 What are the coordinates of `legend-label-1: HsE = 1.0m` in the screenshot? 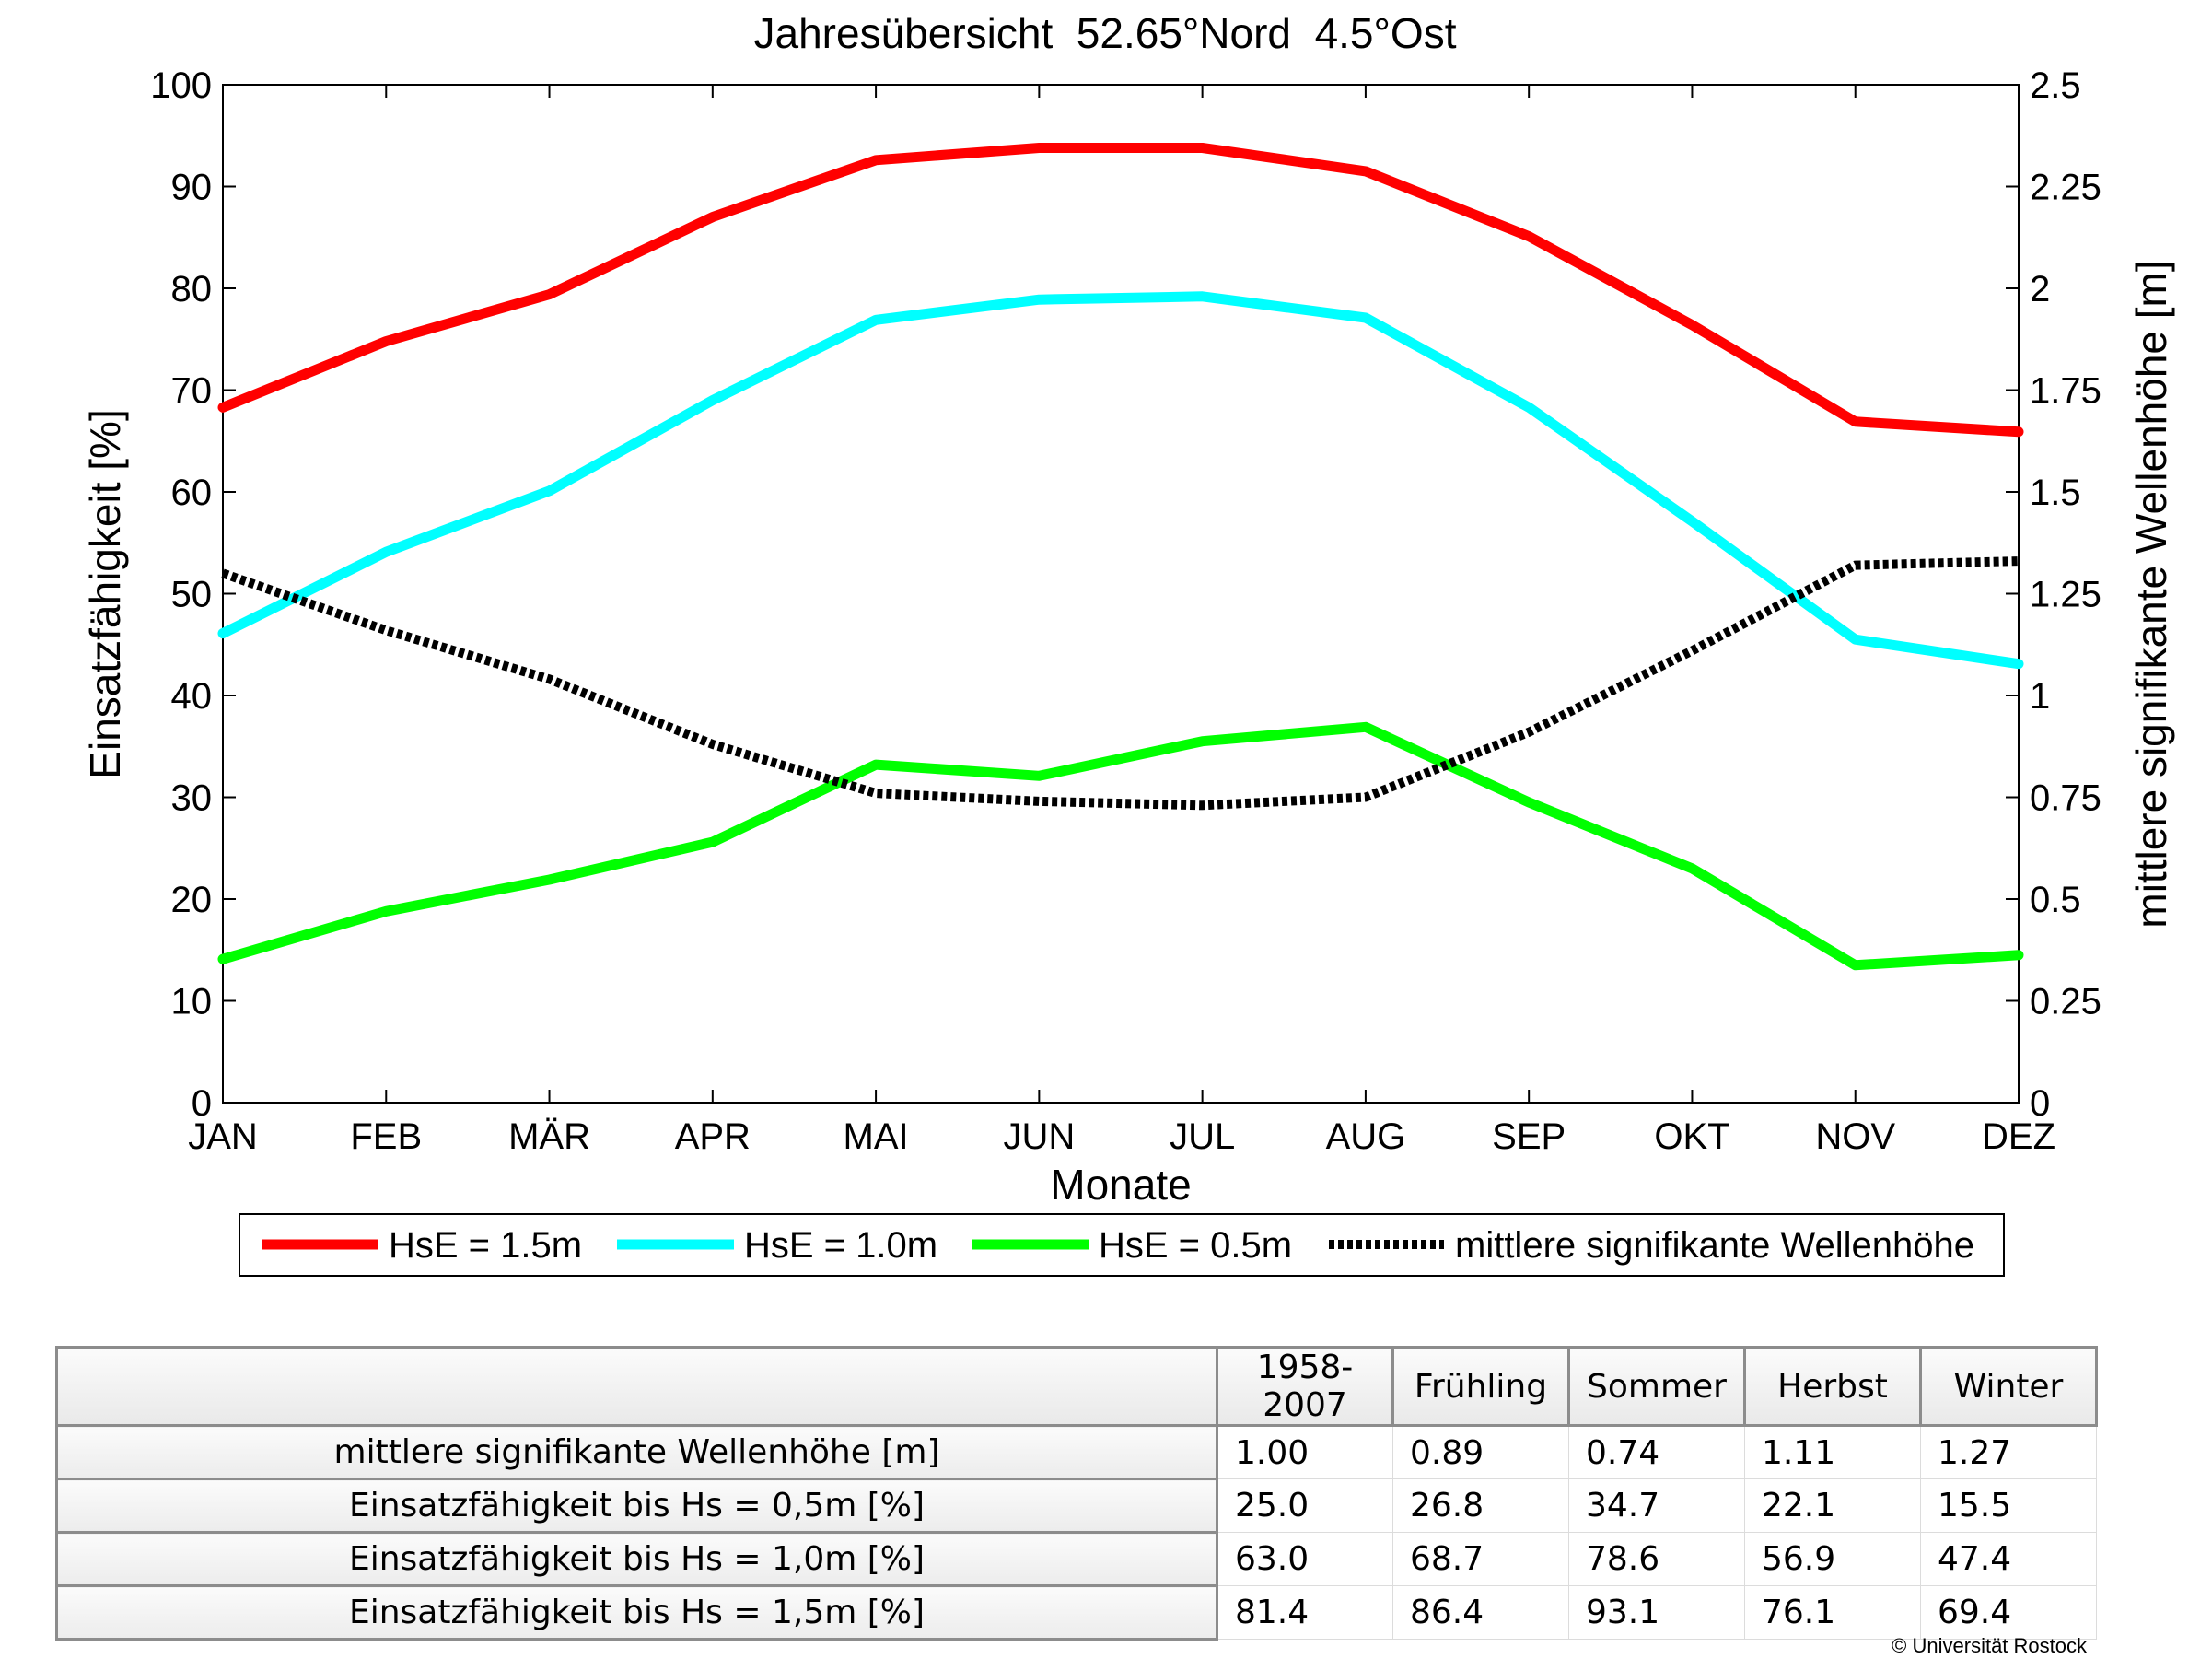 It's located at (841, 1245).